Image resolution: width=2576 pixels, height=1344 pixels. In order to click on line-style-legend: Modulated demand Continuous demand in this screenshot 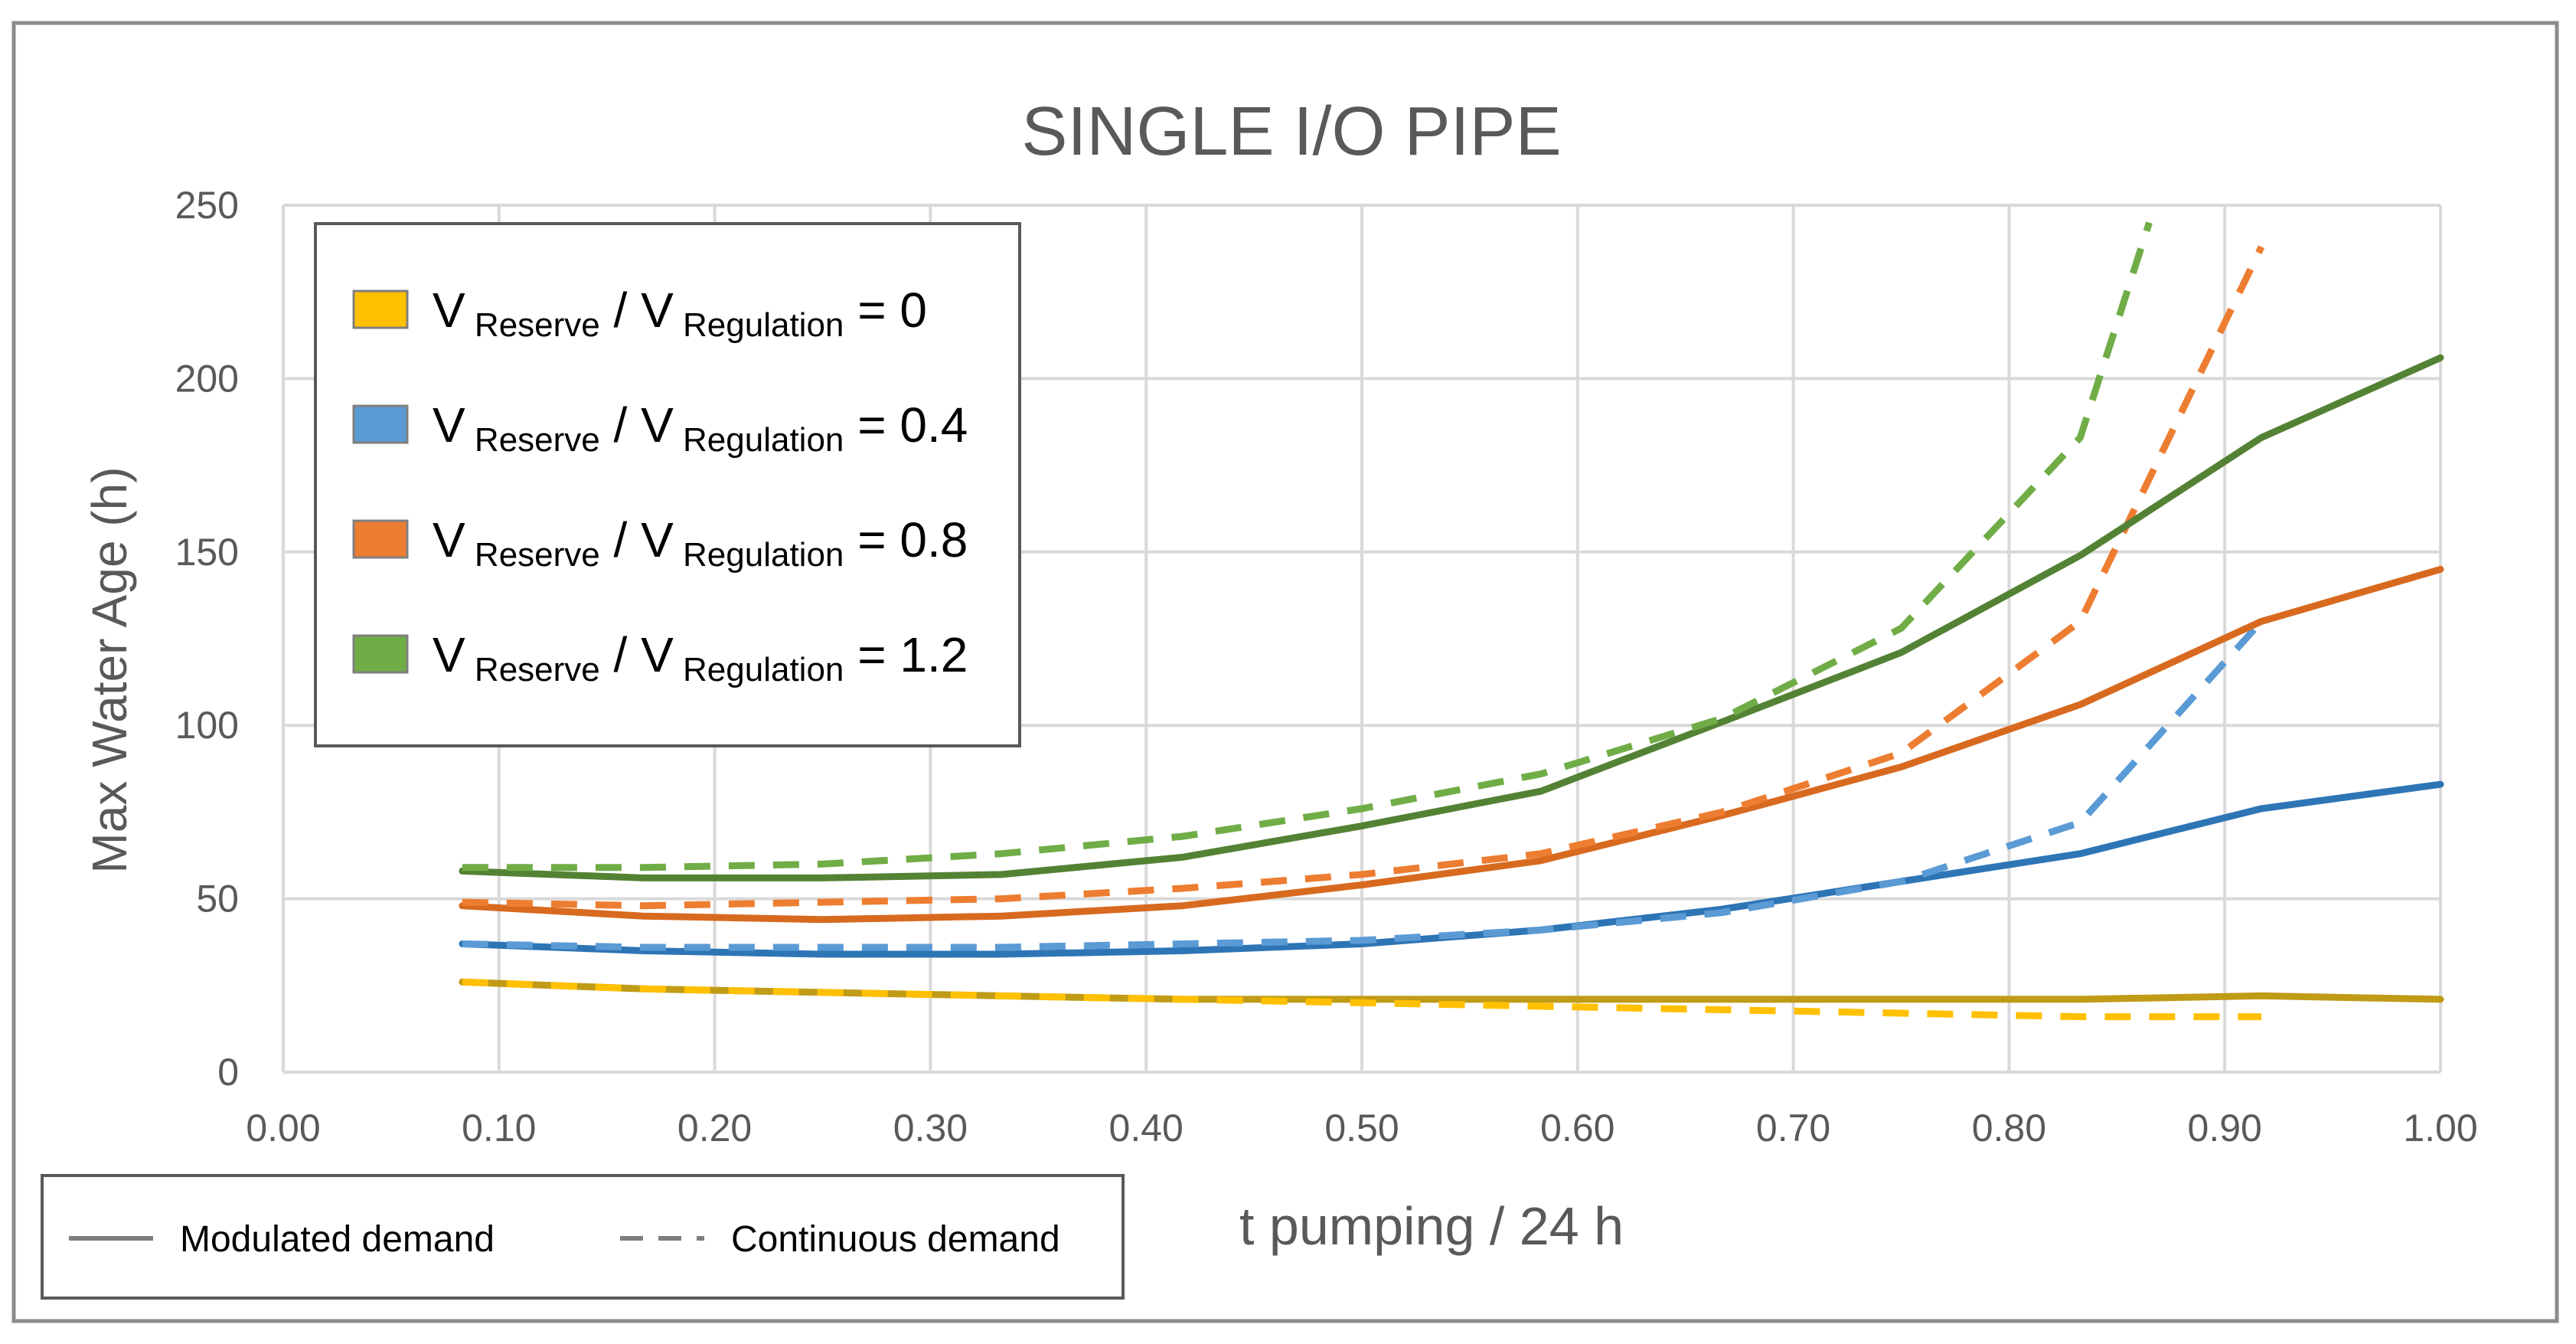, I will do `click(582, 1237)`.